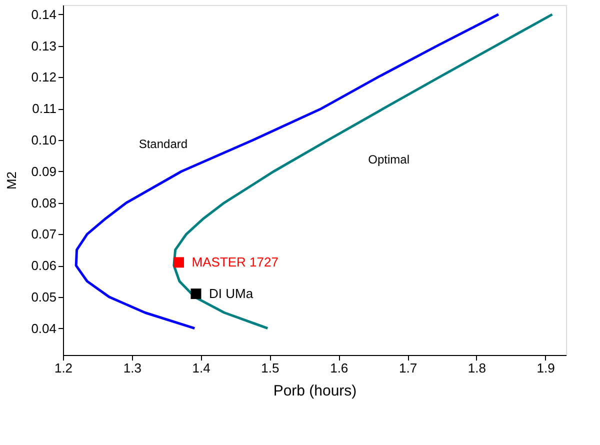  I want to click on y-tick-label: 0.14, so click(43, 14).